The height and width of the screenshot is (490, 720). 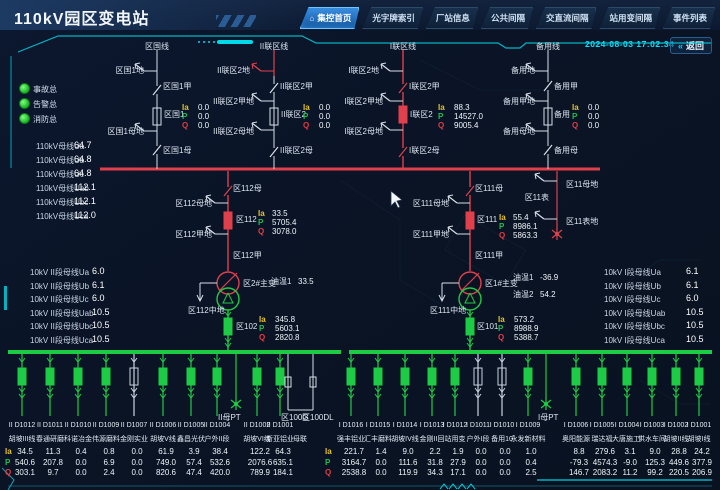 What do you see at coordinates (432, 439) in the screenshot?
I see `feeder-name: 金刚II回` at bounding box center [432, 439].